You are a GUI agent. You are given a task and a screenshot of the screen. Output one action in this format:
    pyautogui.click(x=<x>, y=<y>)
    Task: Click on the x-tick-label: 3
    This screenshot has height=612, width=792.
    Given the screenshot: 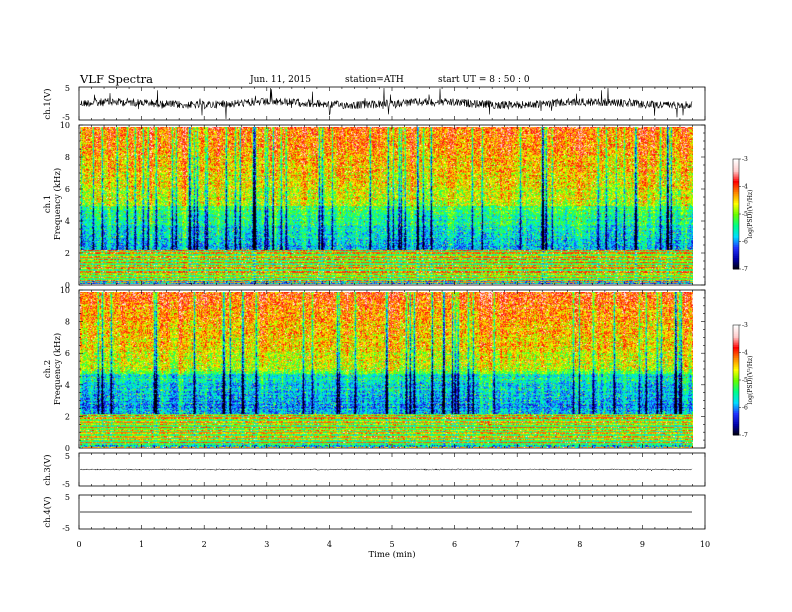 What is the action you would take?
    pyautogui.click(x=266, y=544)
    